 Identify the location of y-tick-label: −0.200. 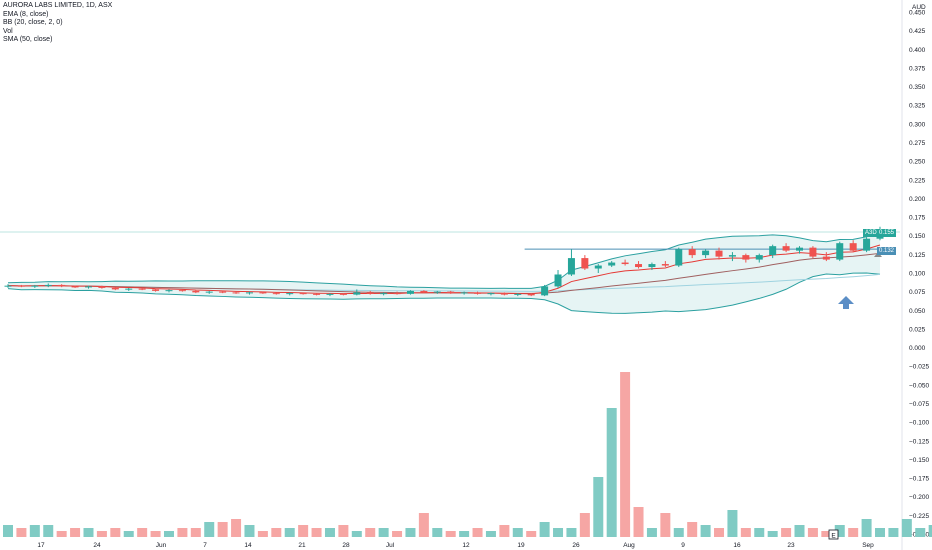
(919, 497).